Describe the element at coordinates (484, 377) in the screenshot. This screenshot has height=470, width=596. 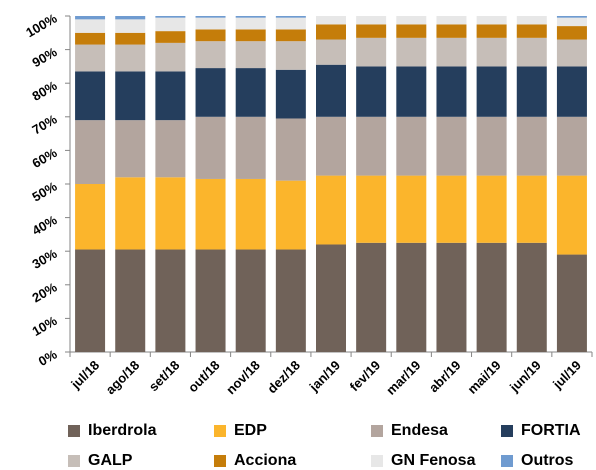
I see `x-tick-label: mai/19` at that location.